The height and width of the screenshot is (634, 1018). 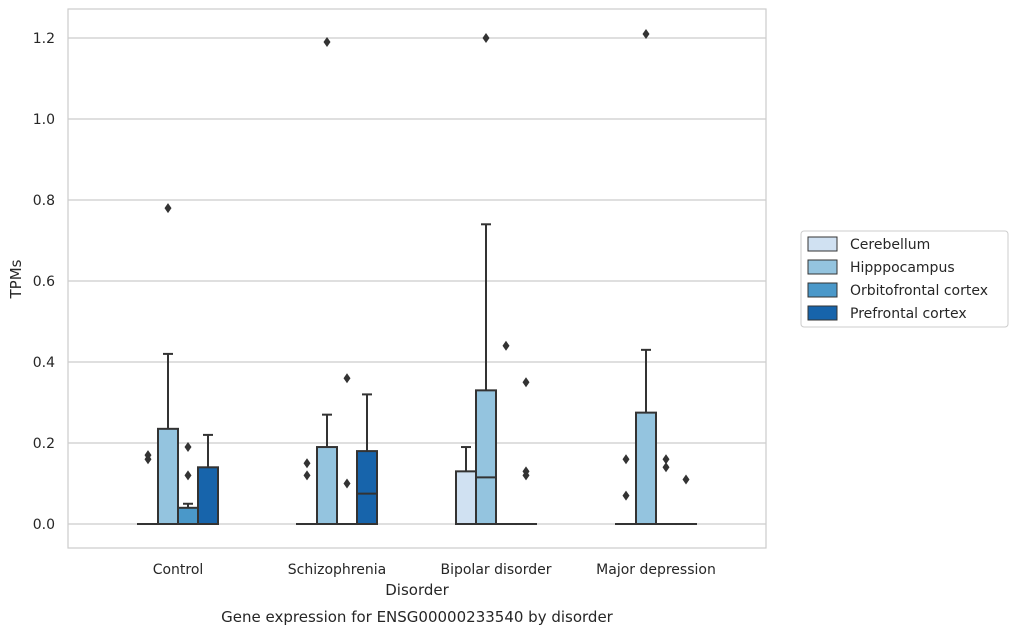 What do you see at coordinates (656, 570) in the screenshot?
I see `x-tick-label: Major depression` at bounding box center [656, 570].